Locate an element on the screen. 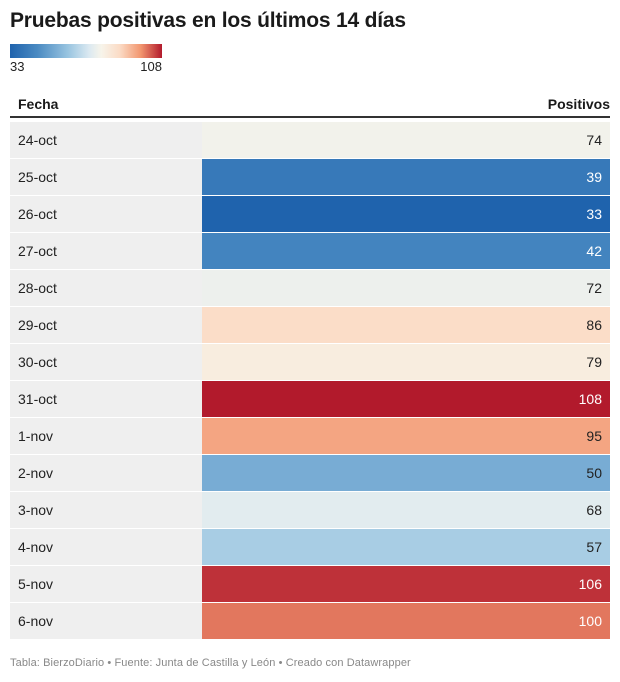 Image resolution: width=620 pixels, height=682 pixels. table-row: 31-oct 108 is located at coordinates (310, 399).